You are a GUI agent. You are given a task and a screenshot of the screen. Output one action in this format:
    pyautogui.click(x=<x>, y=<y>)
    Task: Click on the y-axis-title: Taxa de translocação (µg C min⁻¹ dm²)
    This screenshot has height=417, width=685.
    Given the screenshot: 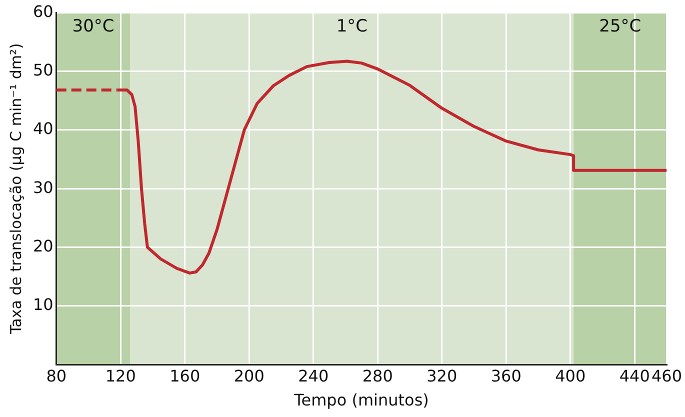 What is the action you would take?
    pyautogui.click(x=15, y=189)
    